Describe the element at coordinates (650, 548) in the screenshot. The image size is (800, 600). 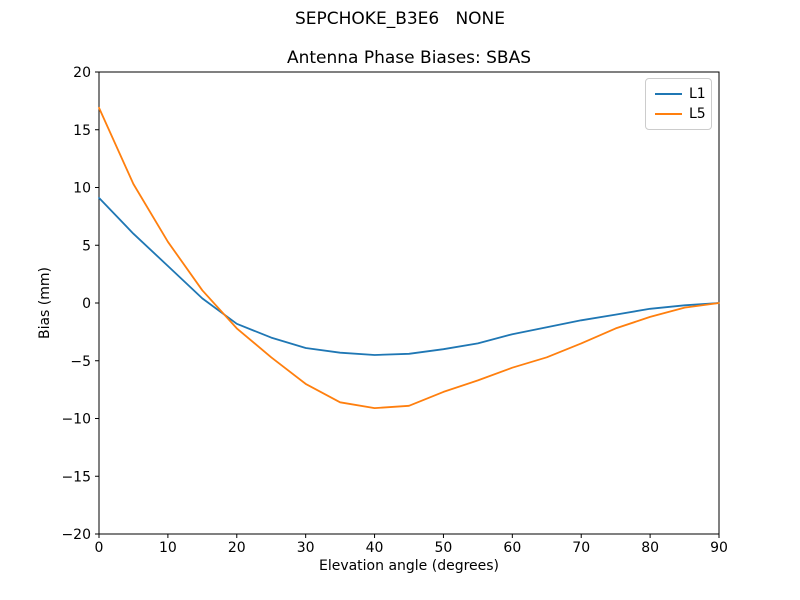
I see `x-tick-label: 80` at that location.